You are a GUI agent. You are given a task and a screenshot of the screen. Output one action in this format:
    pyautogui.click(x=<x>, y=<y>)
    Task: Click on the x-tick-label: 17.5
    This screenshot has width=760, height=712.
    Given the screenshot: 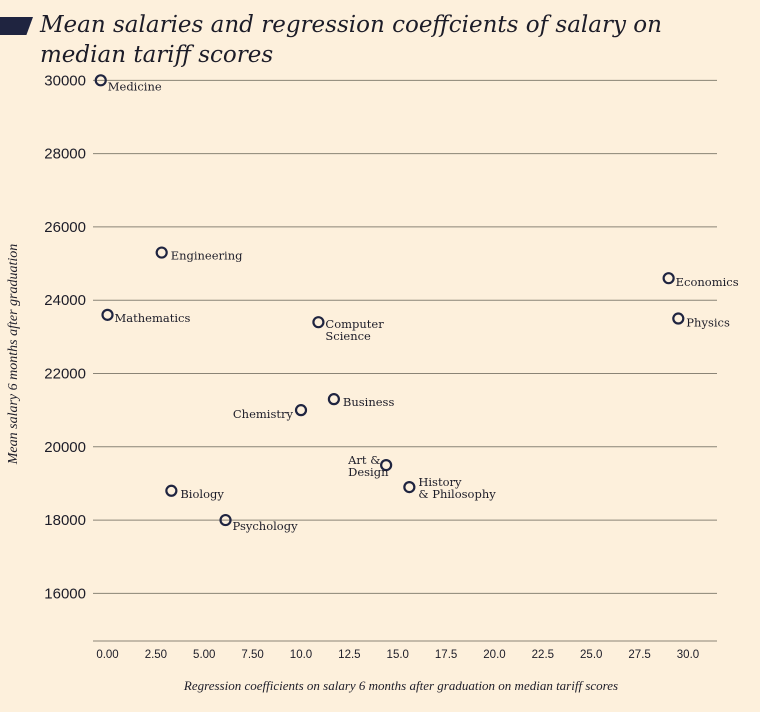 What is the action you would take?
    pyautogui.click(x=446, y=655)
    